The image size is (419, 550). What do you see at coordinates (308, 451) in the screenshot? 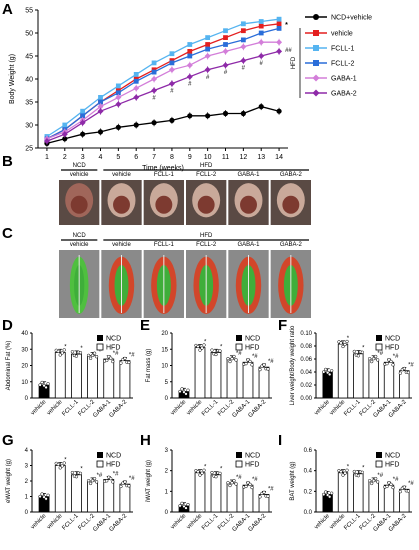
I see `y-tick-label: 0.6` at bounding box center [308, 451].